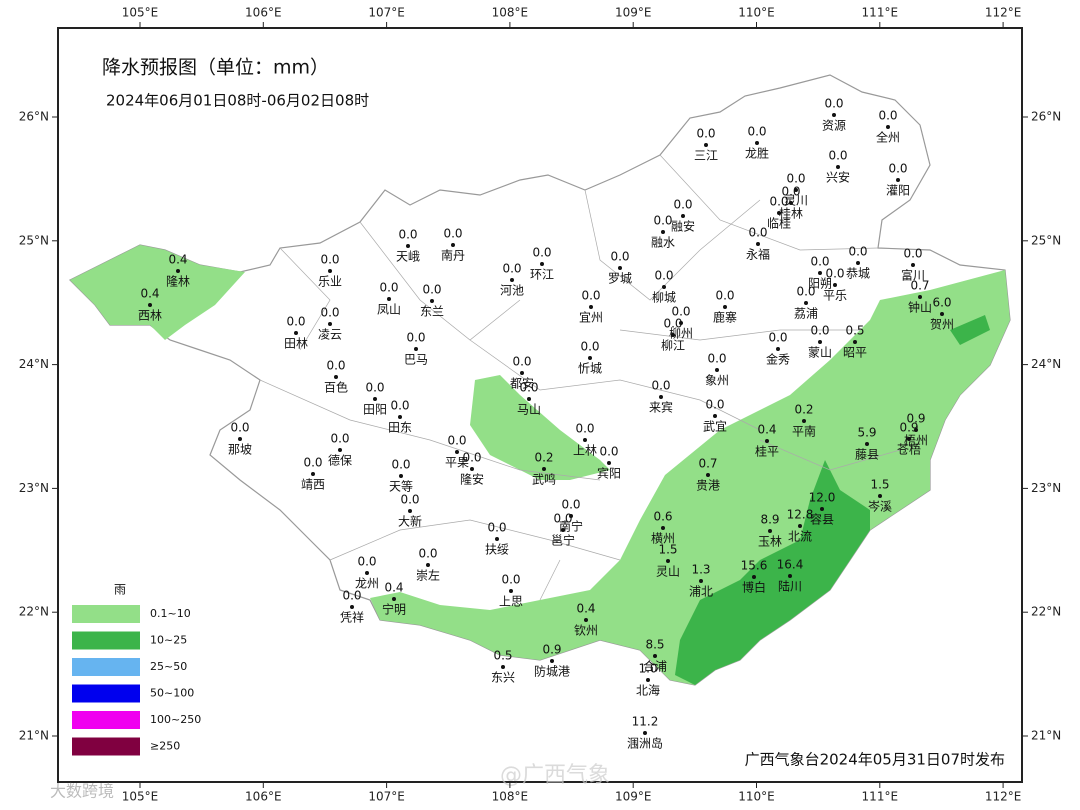  What do you see at coordinates (804, 431) in the screenshot?
I see `station-name: 平南` at bounding box center [804, 431].